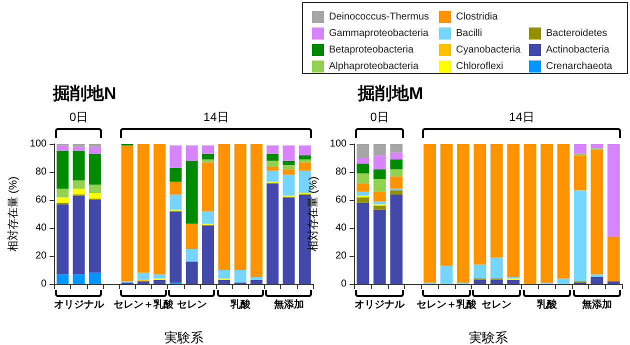  Describe the element at coordinates (390, 93) in the screenshot. I see `chart-title: 掘削地M` at that location.